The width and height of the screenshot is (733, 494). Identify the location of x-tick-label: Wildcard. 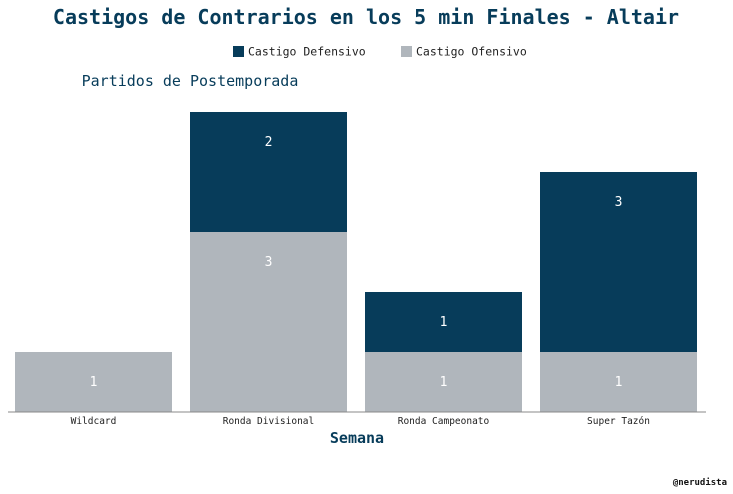
(94, 421).